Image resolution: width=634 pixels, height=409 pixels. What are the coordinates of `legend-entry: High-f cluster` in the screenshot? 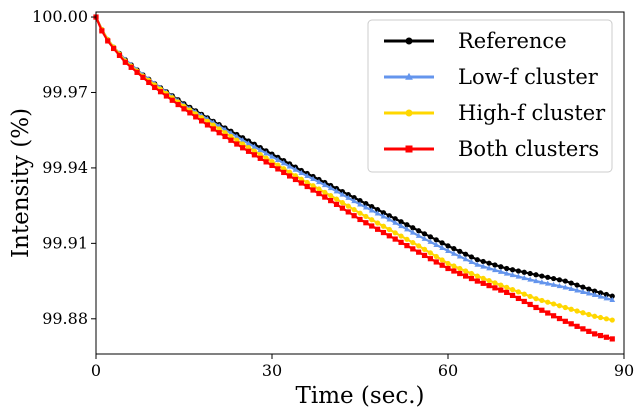 It's located at (495, 113).